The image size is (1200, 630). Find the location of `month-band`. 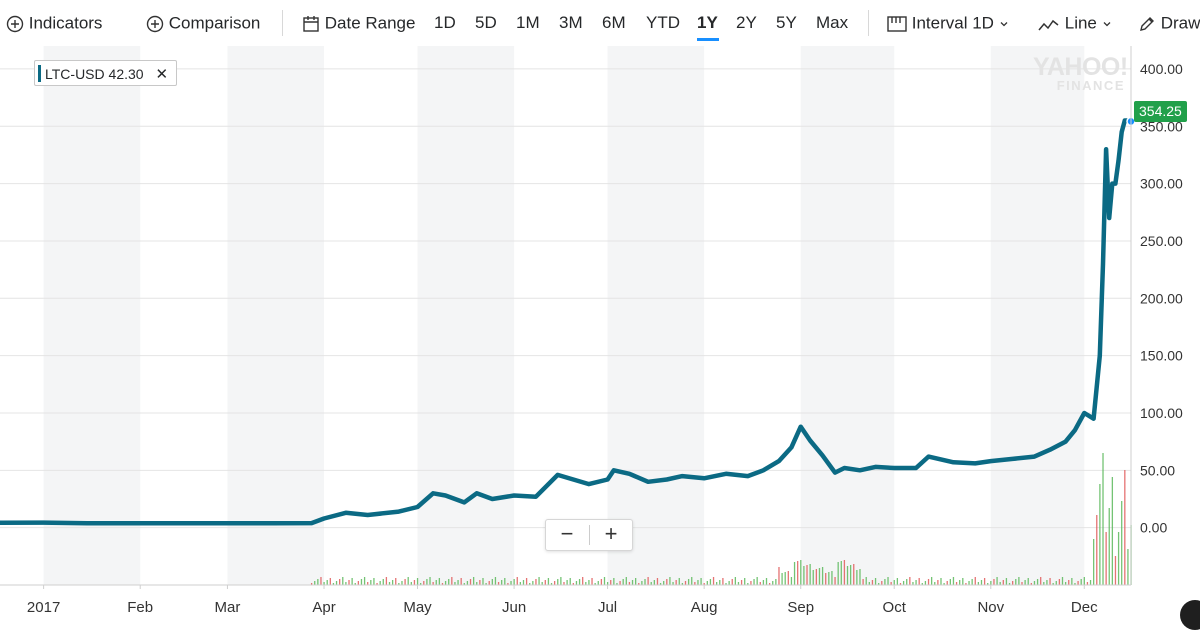

month-band is located at coordinates (656, 315).